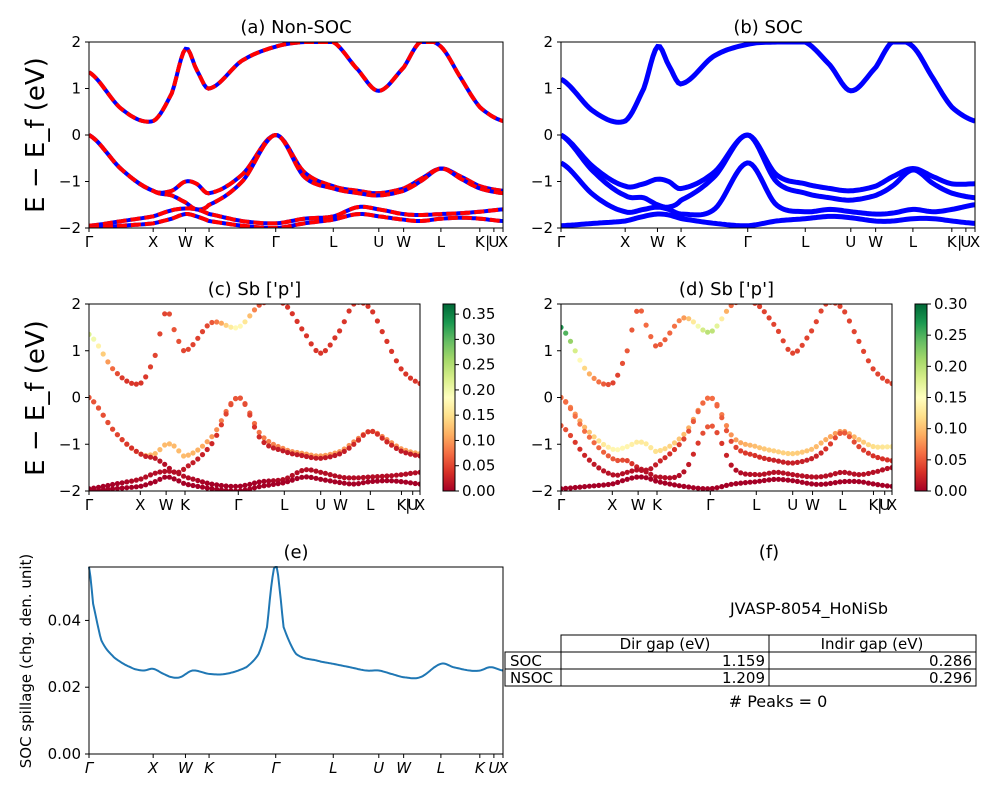 This screenshot has width=1000, height=800. I want to click on colorbar-tick-label: 0.05, so click(950, 460).